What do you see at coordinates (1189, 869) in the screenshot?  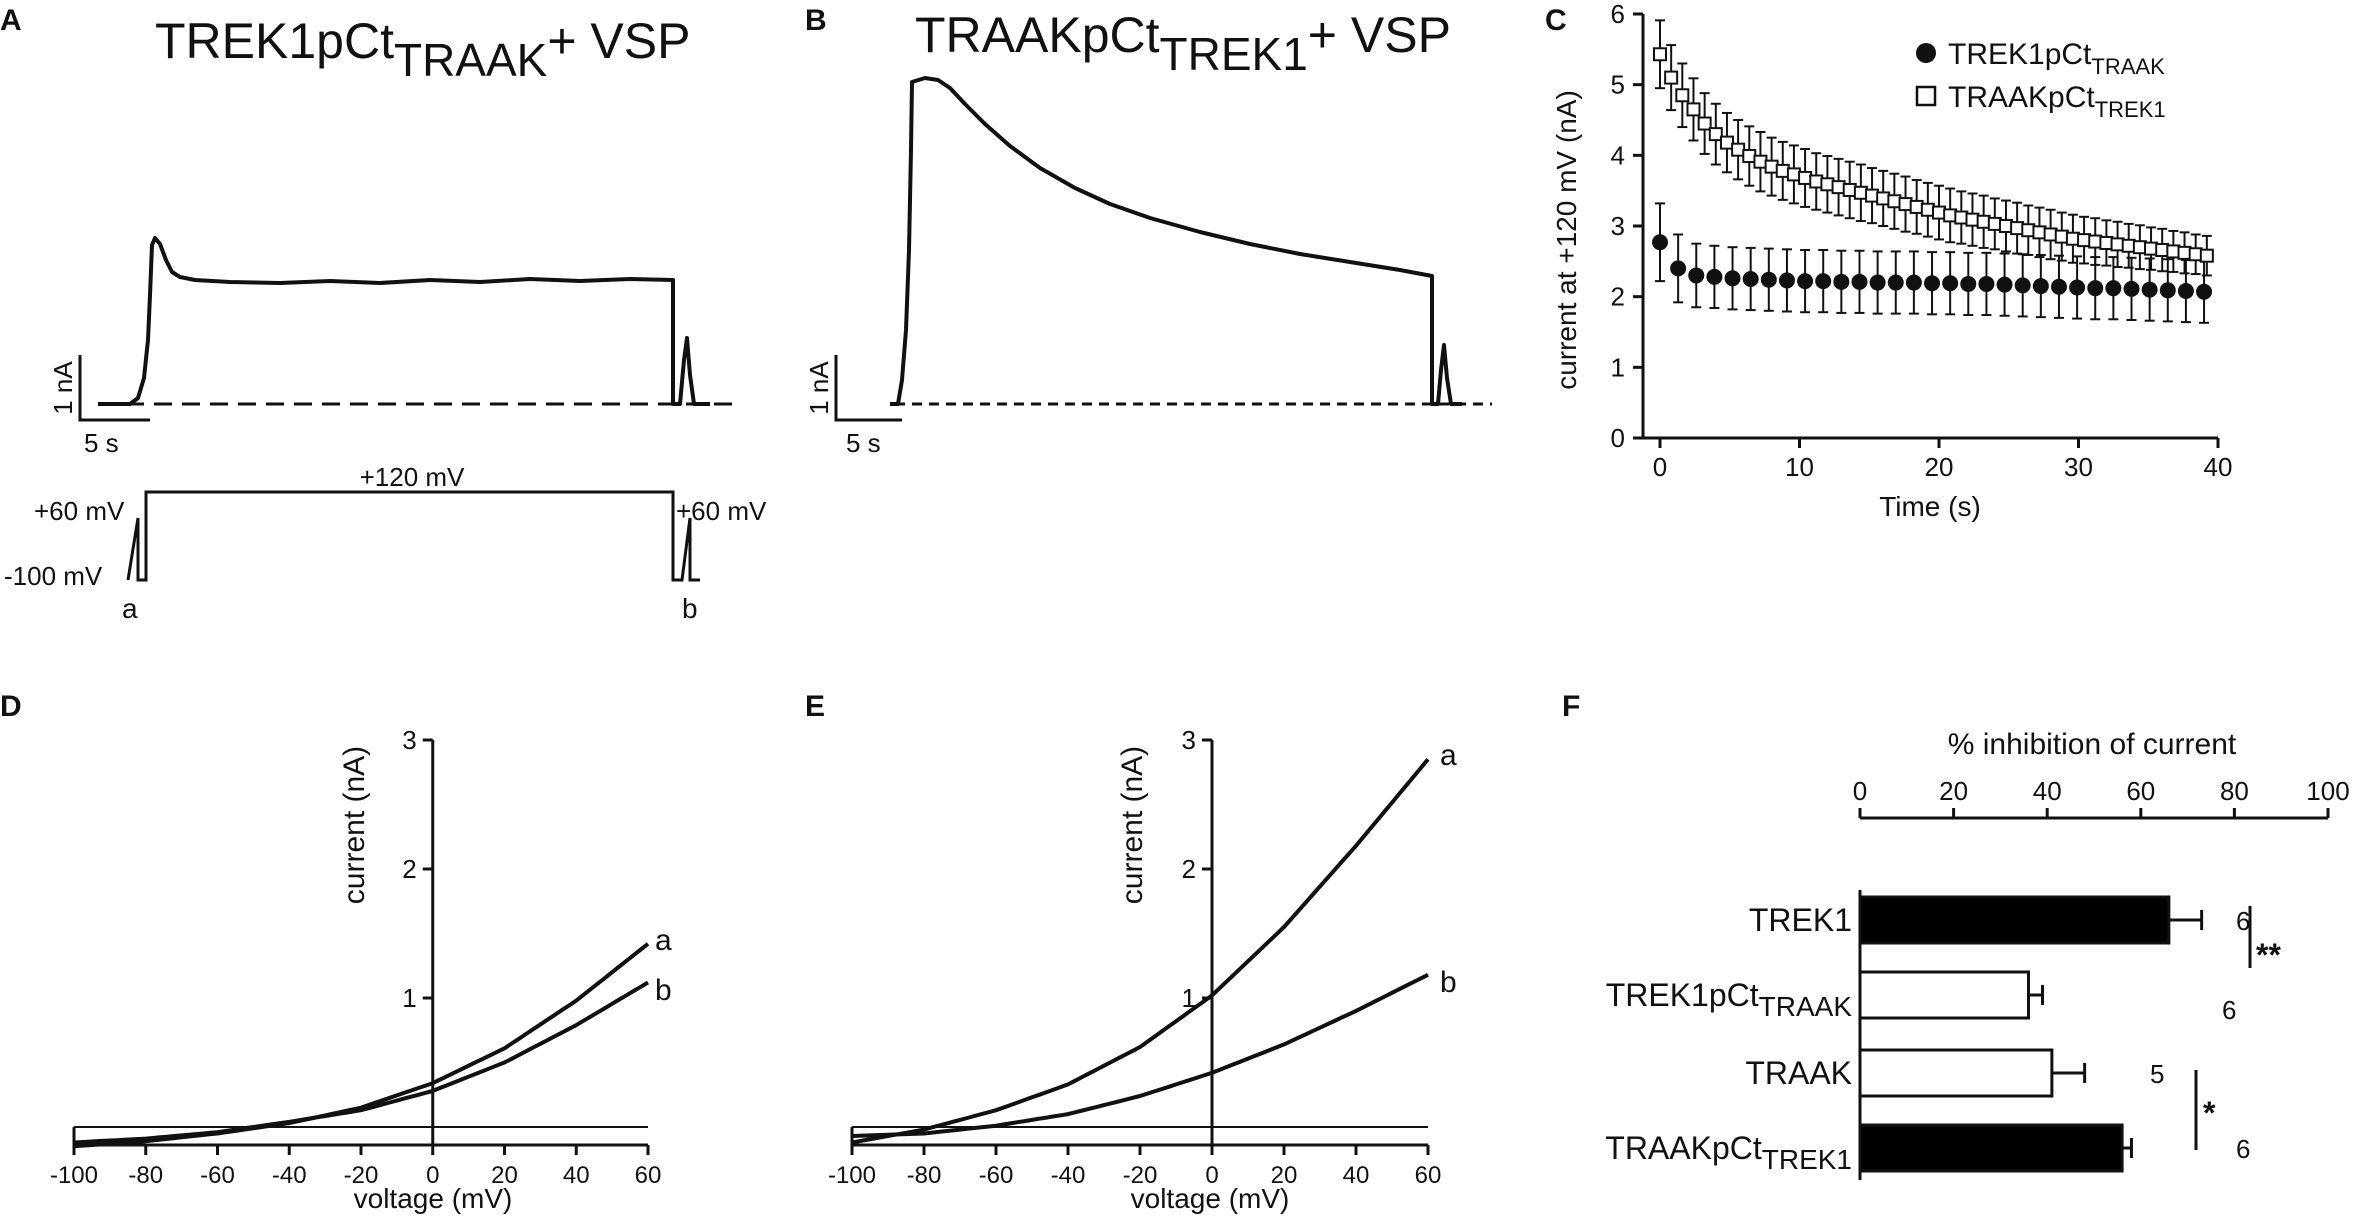 I see `panel-e-ytick-label: 2` at bounding box center [1189, 869].